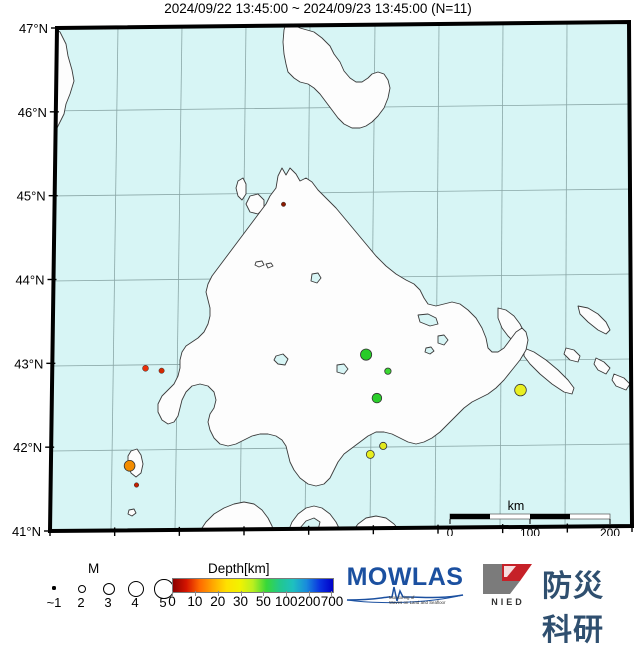 The width and height of the screenshot is (636, 649). What do you see at coordinates (26, 530) in the screenshot?
I see `lat-label-41: 41°N` at bounding box center [26, 530].